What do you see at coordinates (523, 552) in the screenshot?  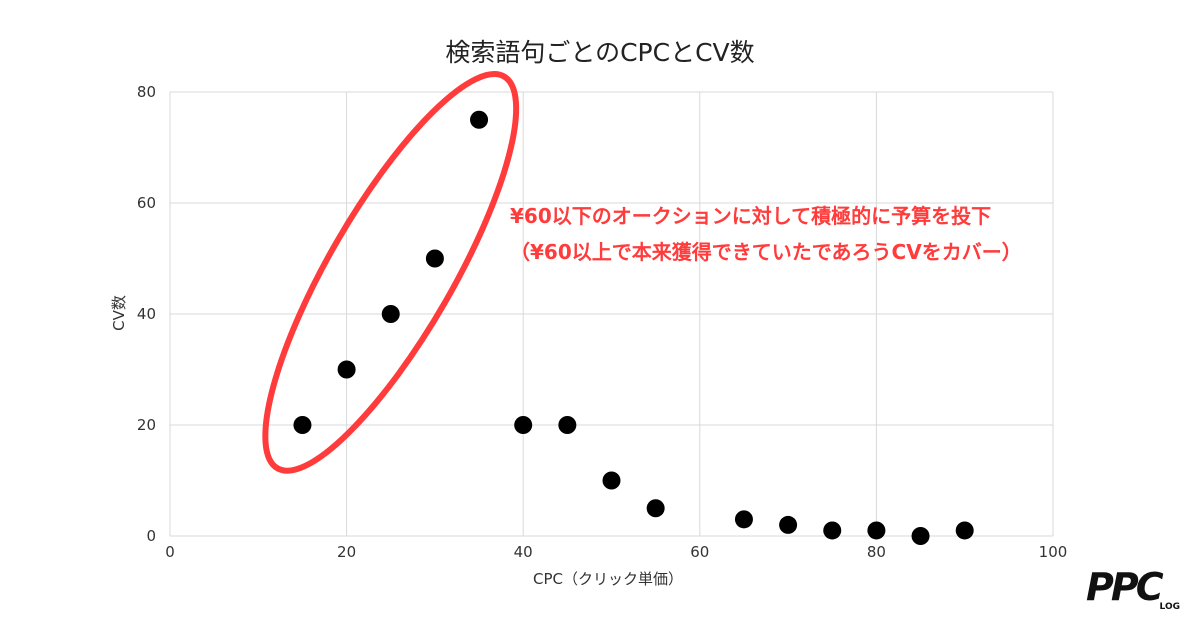 I see `x-tick-label: 40` at bounding box center [523, 552].